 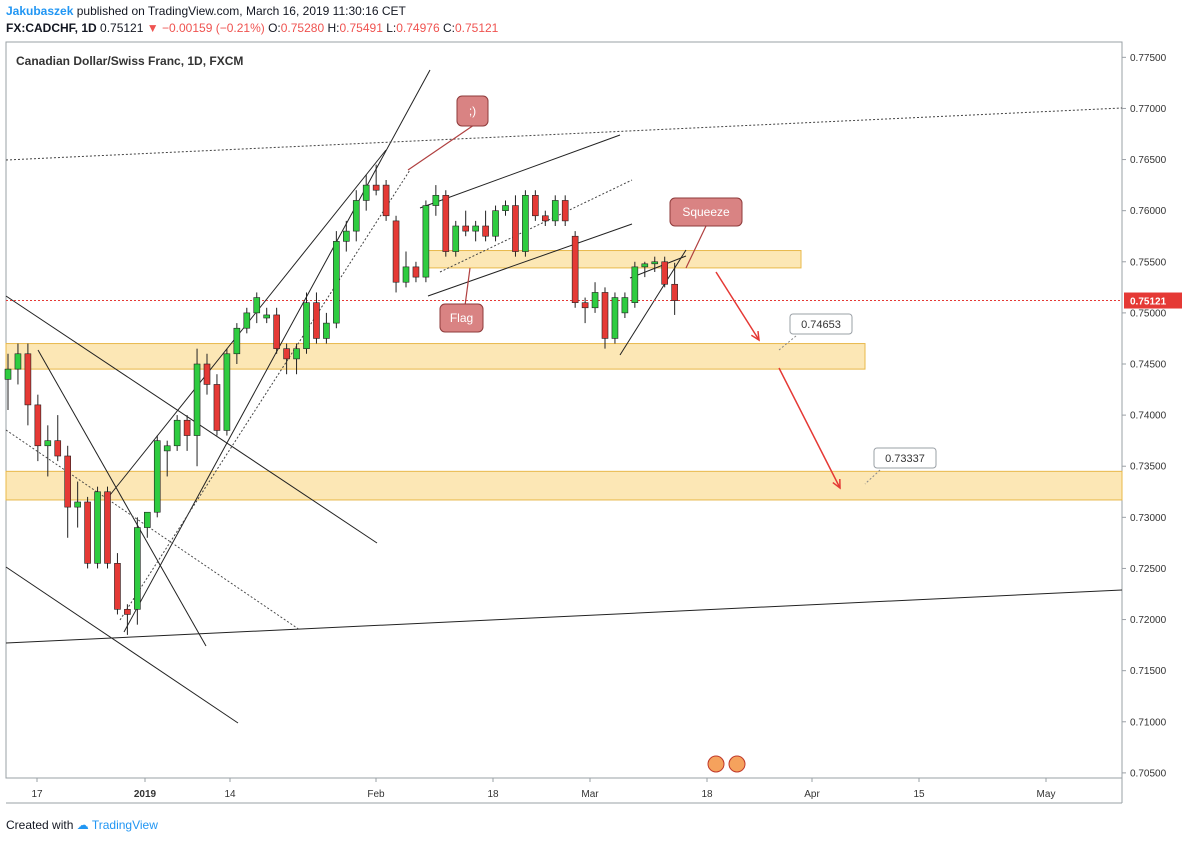 What do you see at coordinates (1148, 58) in the screenshot?
I see `y-tick-label: 0.77500` at bounding box center [1148, 58].